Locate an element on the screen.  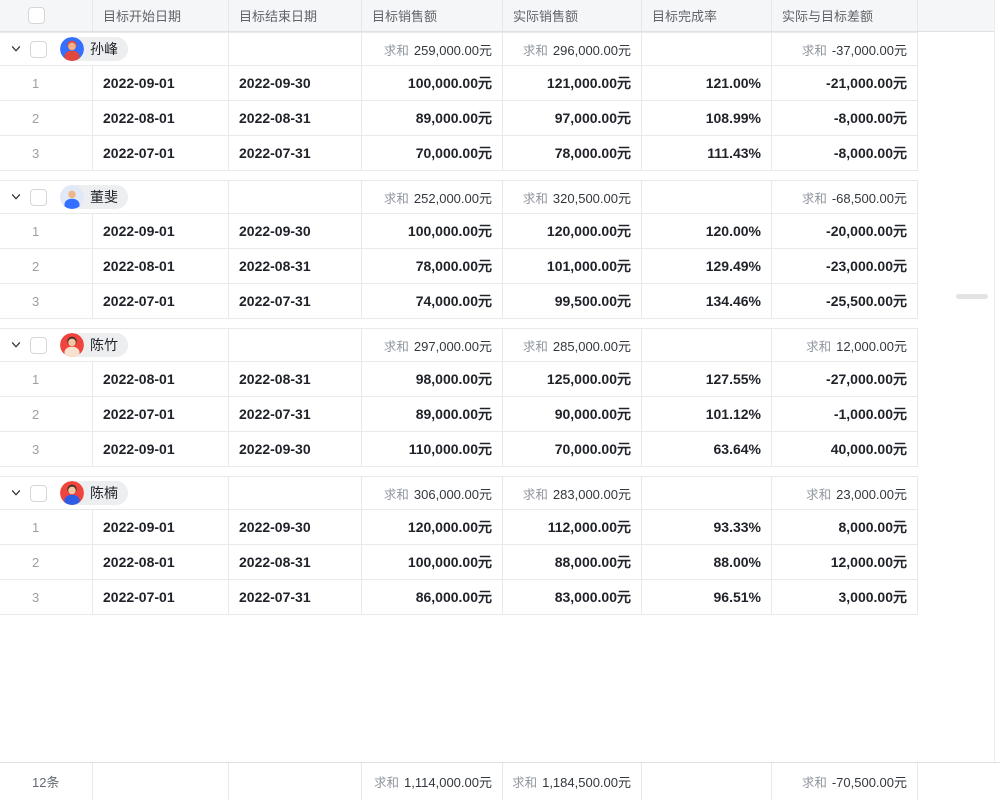
cell-completion-rate: 108.99% is located at coordinates (707, 118).